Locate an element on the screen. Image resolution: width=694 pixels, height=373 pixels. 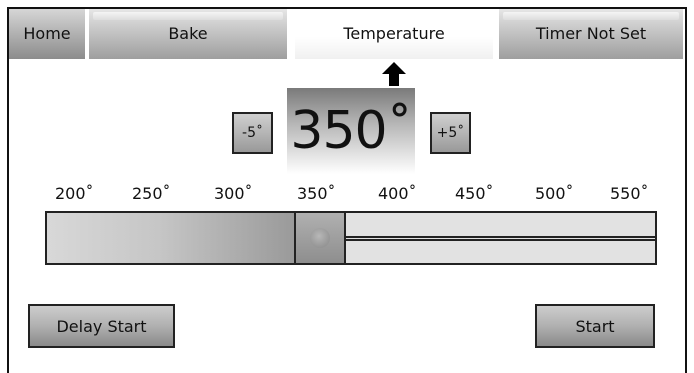
temperature-slider is located at coordinates (351, 238).